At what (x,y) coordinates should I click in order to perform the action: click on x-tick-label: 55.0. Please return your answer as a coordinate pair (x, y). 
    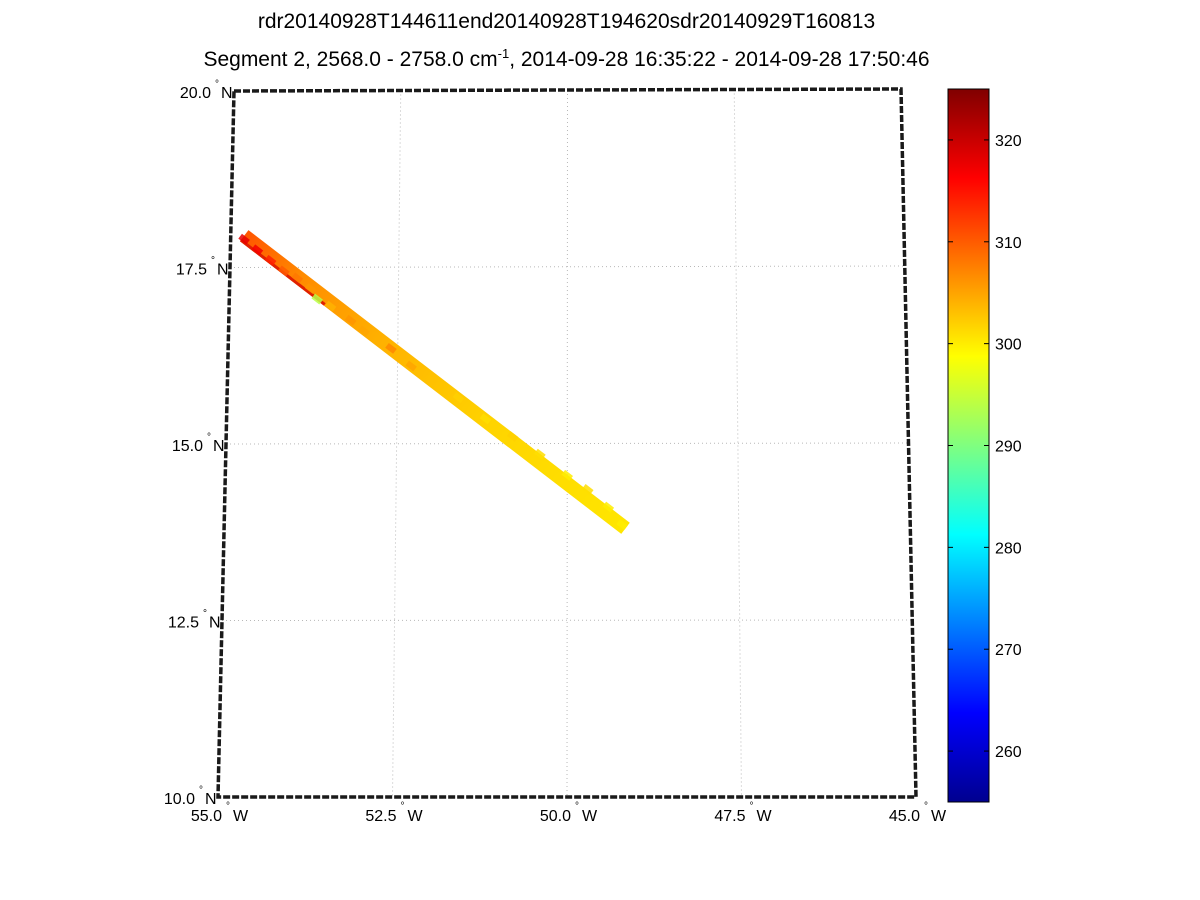
    Looking at the image, I should click on (206, 816).